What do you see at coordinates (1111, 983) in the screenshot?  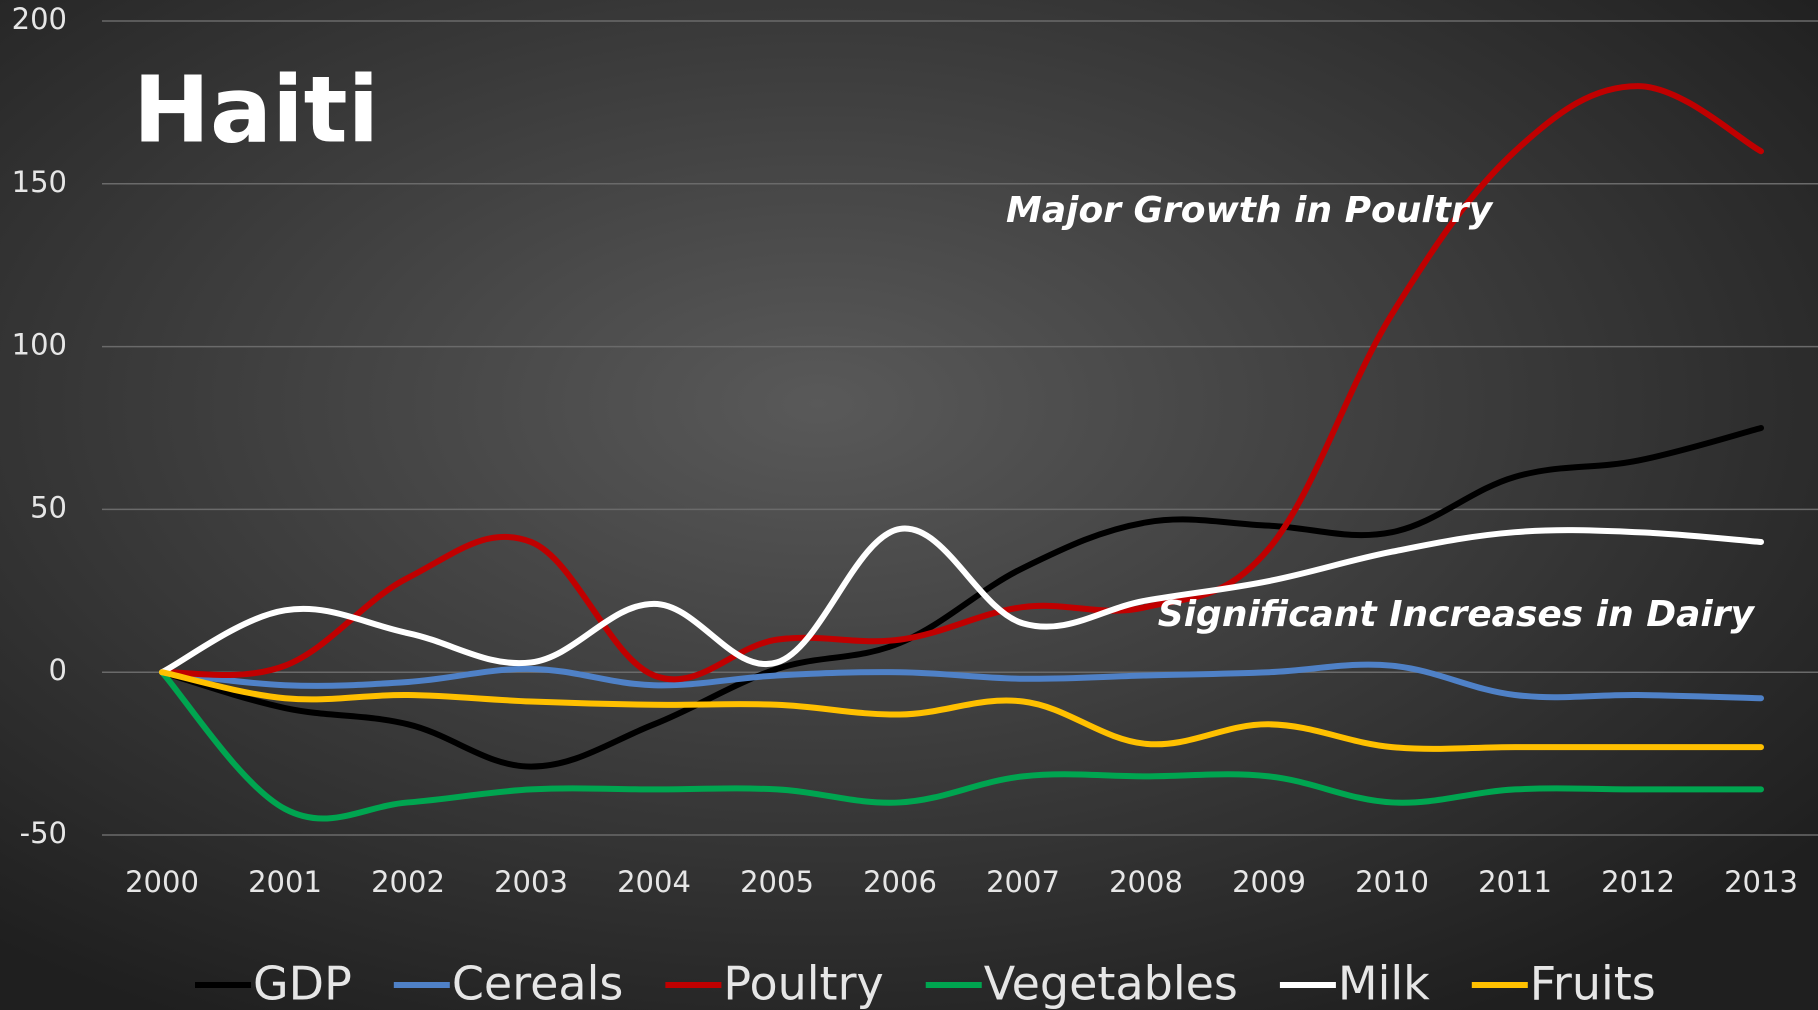 I see `legend-label: Vegetables` at bounding box center [1111, 983].